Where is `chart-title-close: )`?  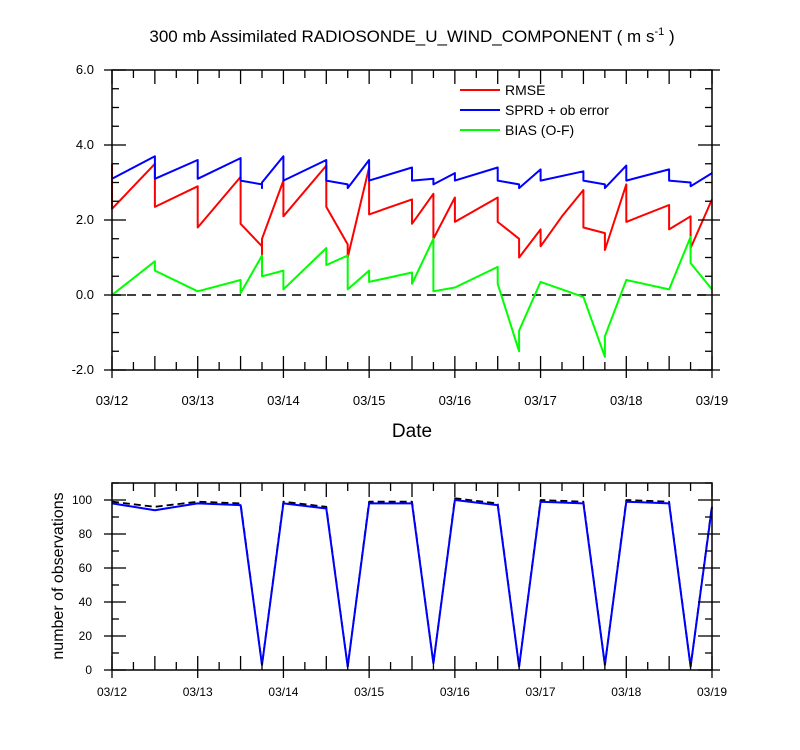 chart-title-close: ) is located at coordinates (669, 36).